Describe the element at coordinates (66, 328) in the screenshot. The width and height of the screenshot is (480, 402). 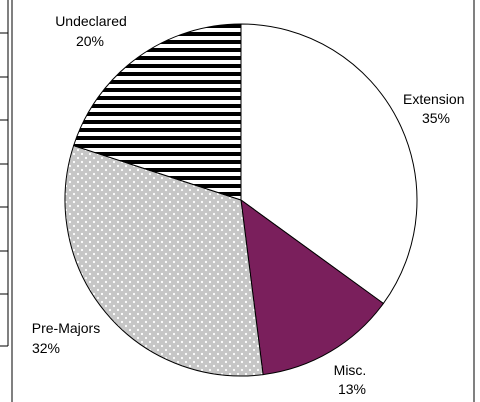
I see `slice-label-pre-majors: Pre-Majors` at that location.